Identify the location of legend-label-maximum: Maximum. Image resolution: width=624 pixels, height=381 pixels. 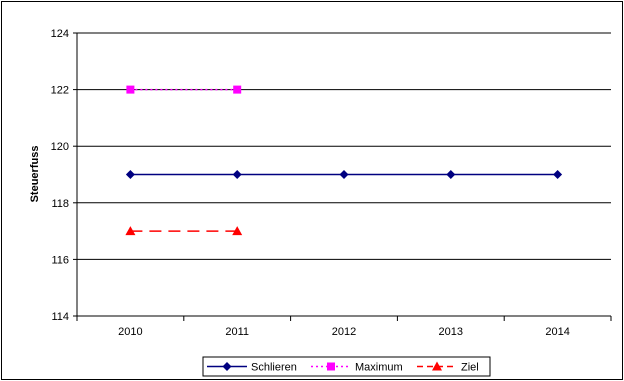
(379, 368).